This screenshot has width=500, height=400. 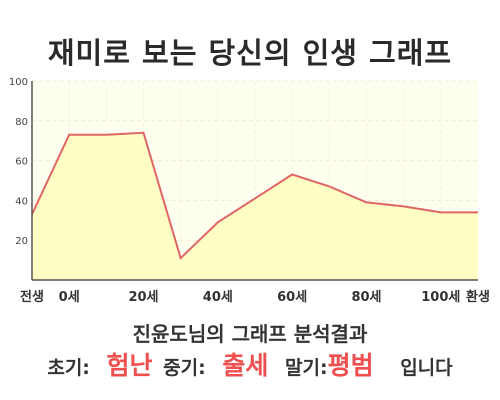 I want to click on y-axis-ticks: 100 80 60 40 20, so click(x=18, y=162).